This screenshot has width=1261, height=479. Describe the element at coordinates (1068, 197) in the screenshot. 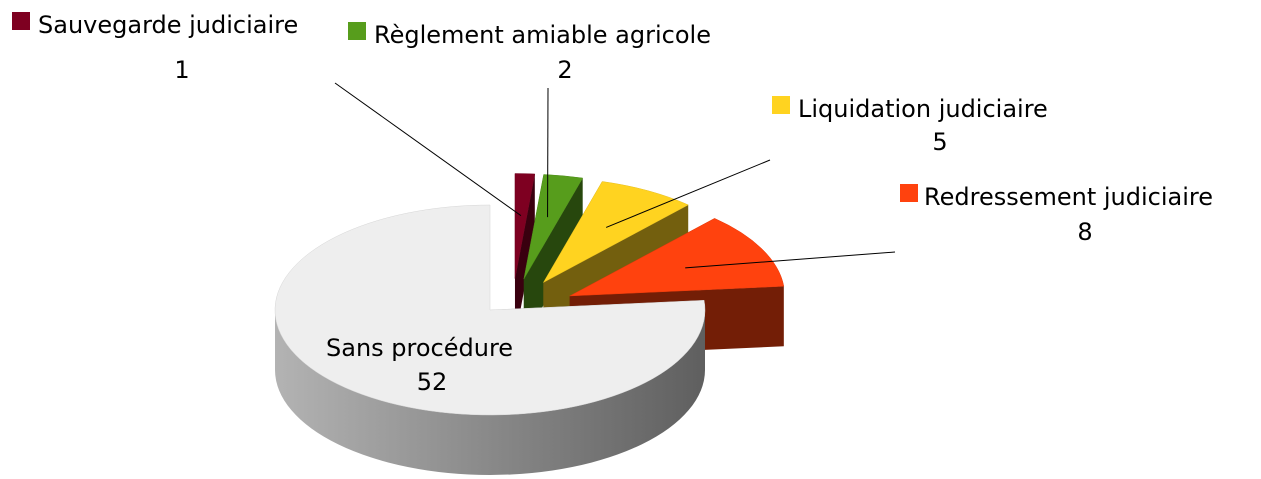

I see `slice-label: Redressement judiciaire` at that location.